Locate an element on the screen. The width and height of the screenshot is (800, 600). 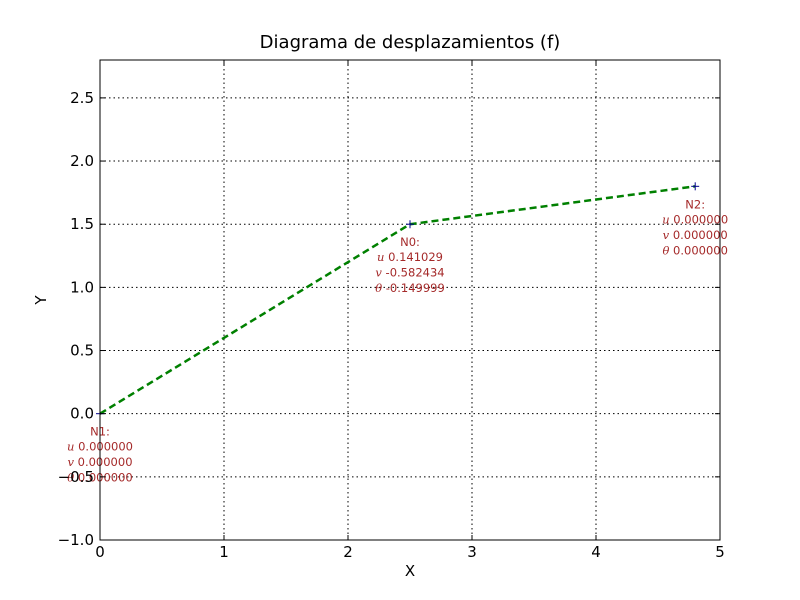
y-tick-label: 0.5 is located at coordinates (82, 351).